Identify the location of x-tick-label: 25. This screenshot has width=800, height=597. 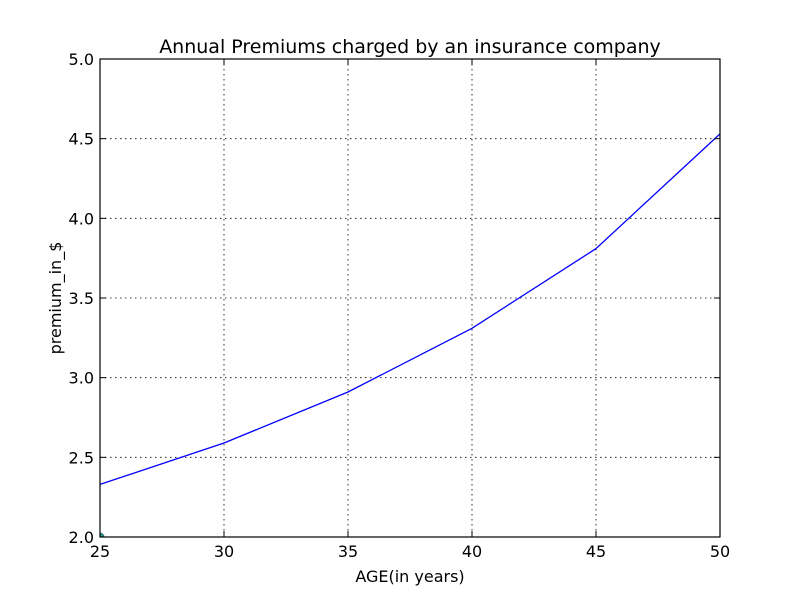
(100, 551).